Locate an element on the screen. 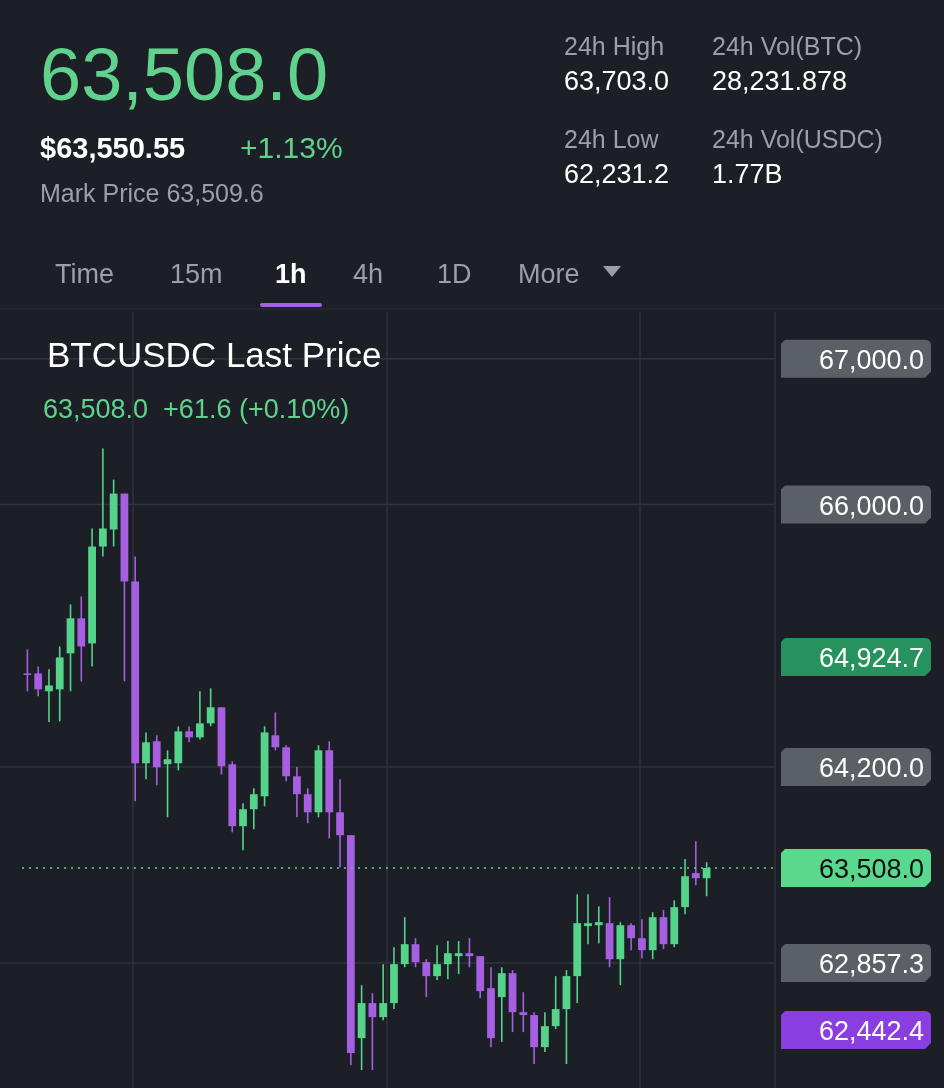 Image resolution: width=944 pixels, height=1088 pixels. text: 64,924.7 is located at coordinates (871, 658).